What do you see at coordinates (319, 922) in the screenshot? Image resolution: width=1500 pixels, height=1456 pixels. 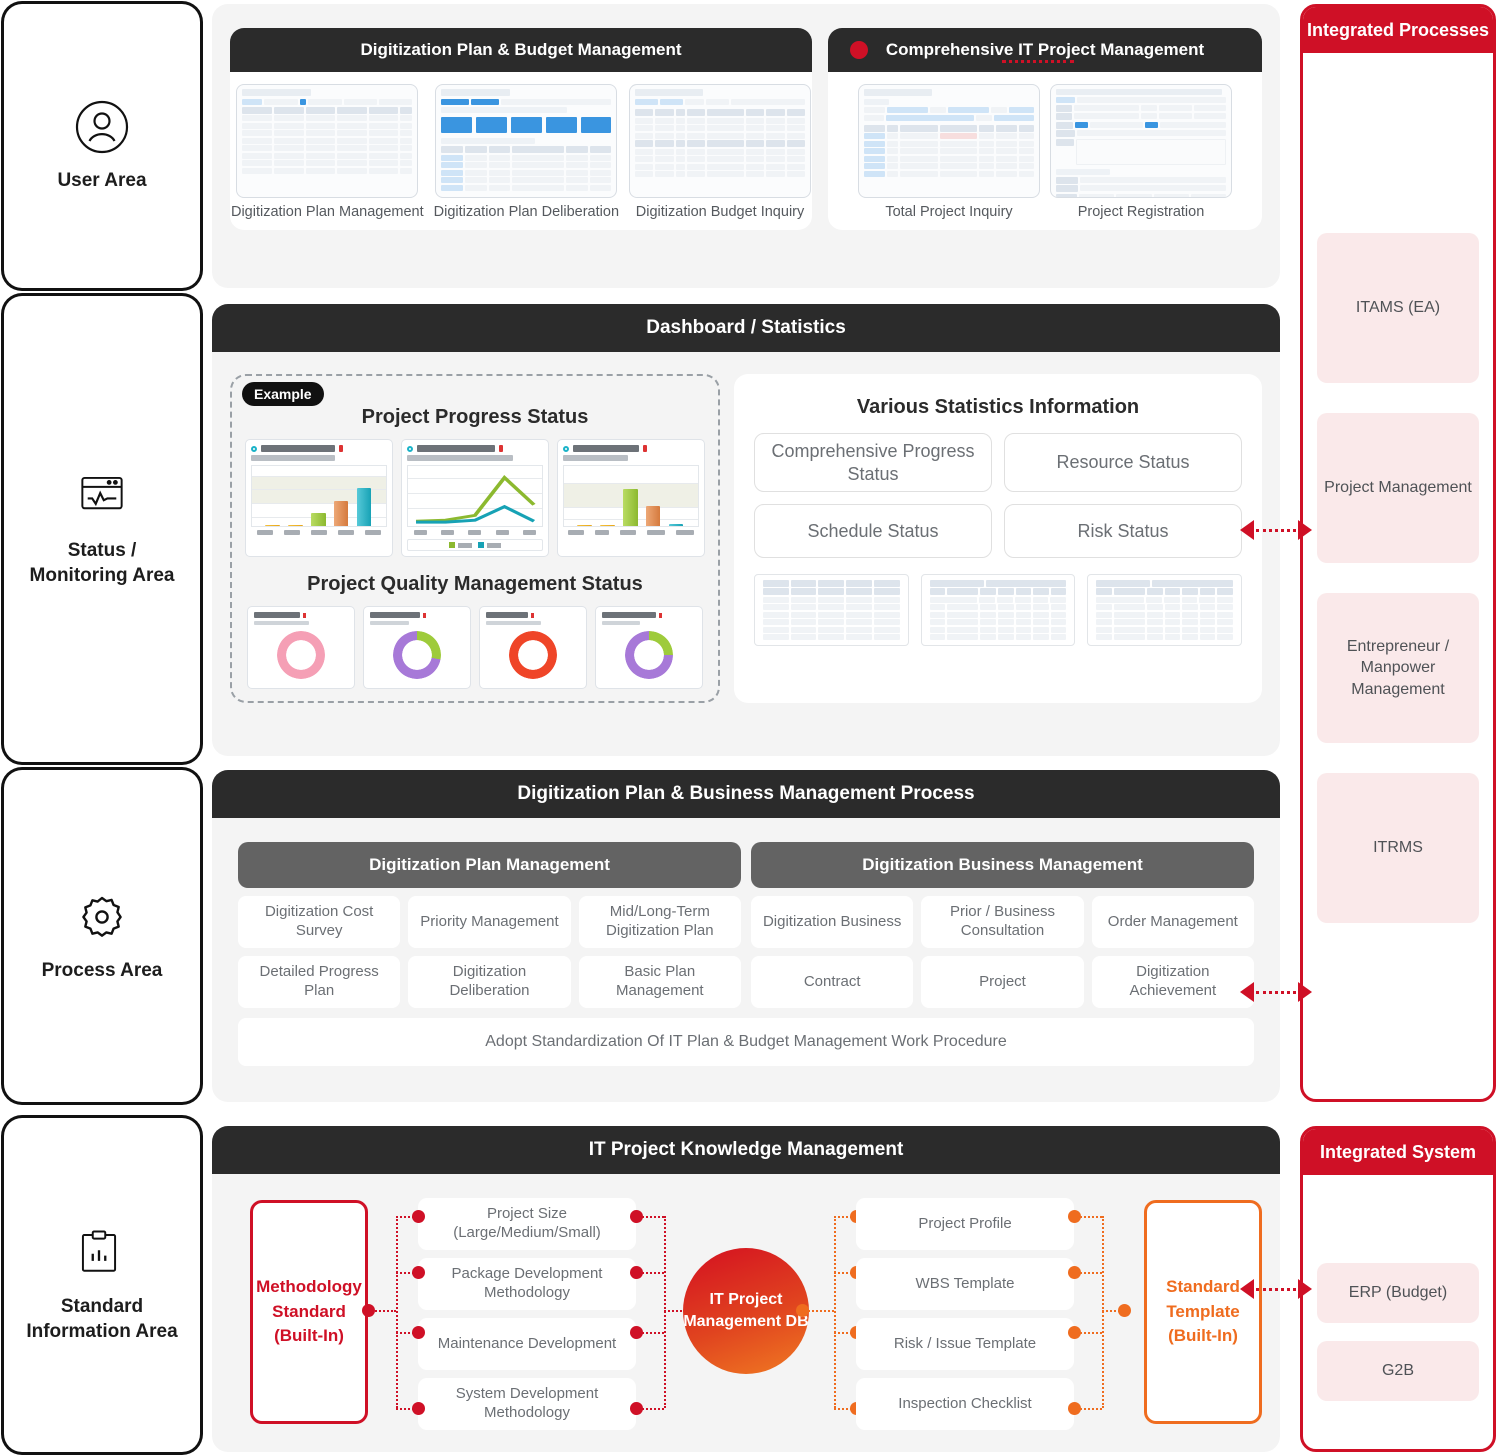 I see `process-cell: Digitization Cost Survey` at bounding box center [319, 922].